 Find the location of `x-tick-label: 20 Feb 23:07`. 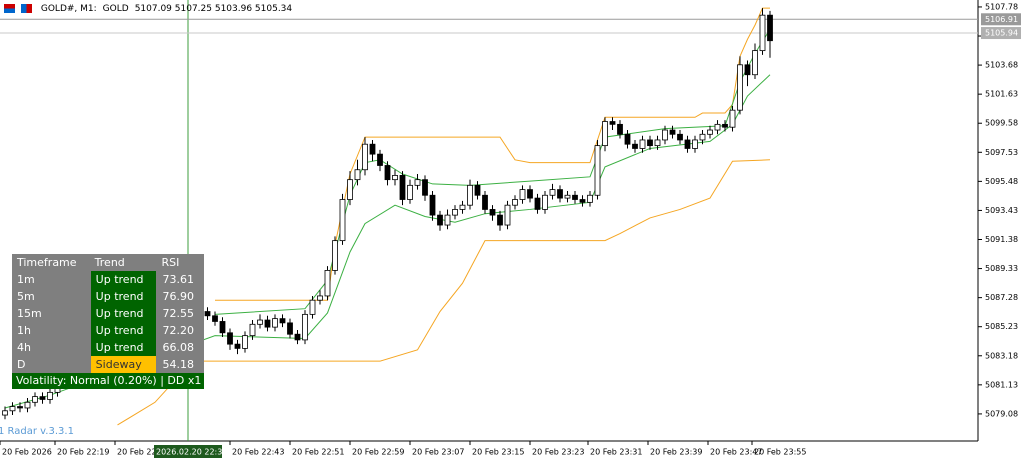

x-tick-label: 20 Feb 23:07 is located at coordinates (438, 452).